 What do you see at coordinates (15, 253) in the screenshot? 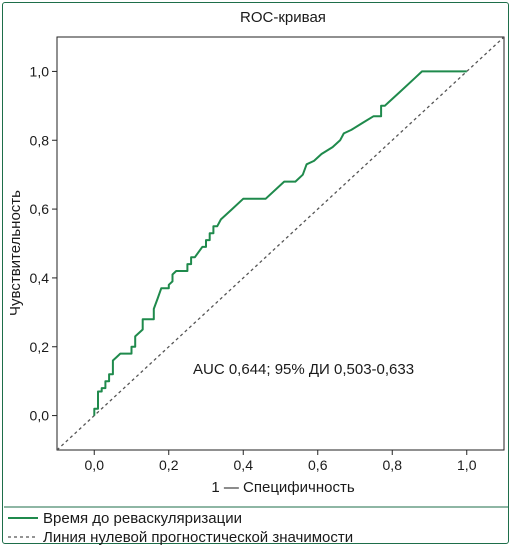
I see `y-axis-label: Чувствительность` at bounding box center [15, 253].